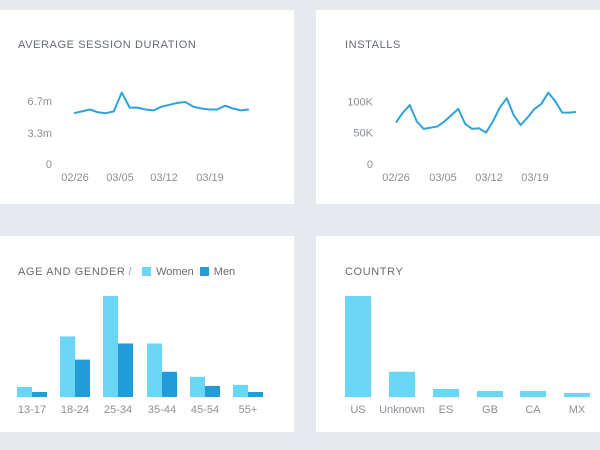  What do you see at coordinates (75, 410) in the screenshot?
I see `age-category-label: 18-24` at bounding box center [75, 410].